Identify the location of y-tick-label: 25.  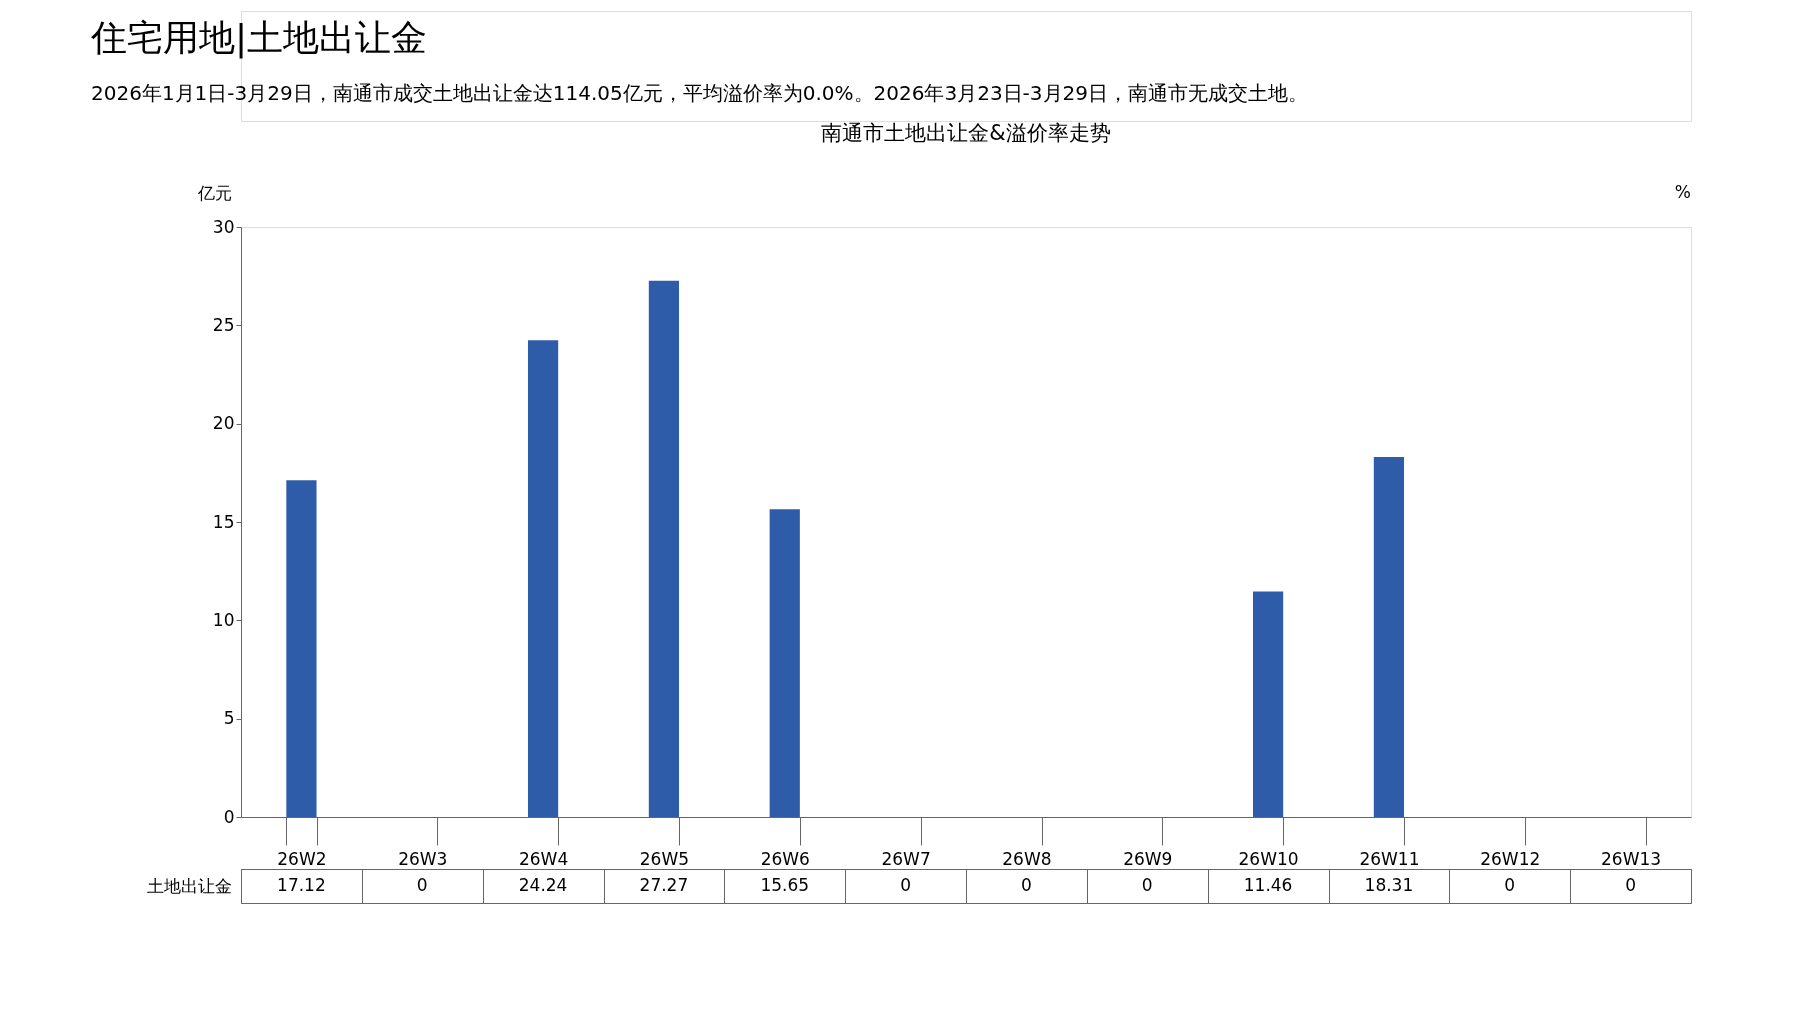
(223, 324).